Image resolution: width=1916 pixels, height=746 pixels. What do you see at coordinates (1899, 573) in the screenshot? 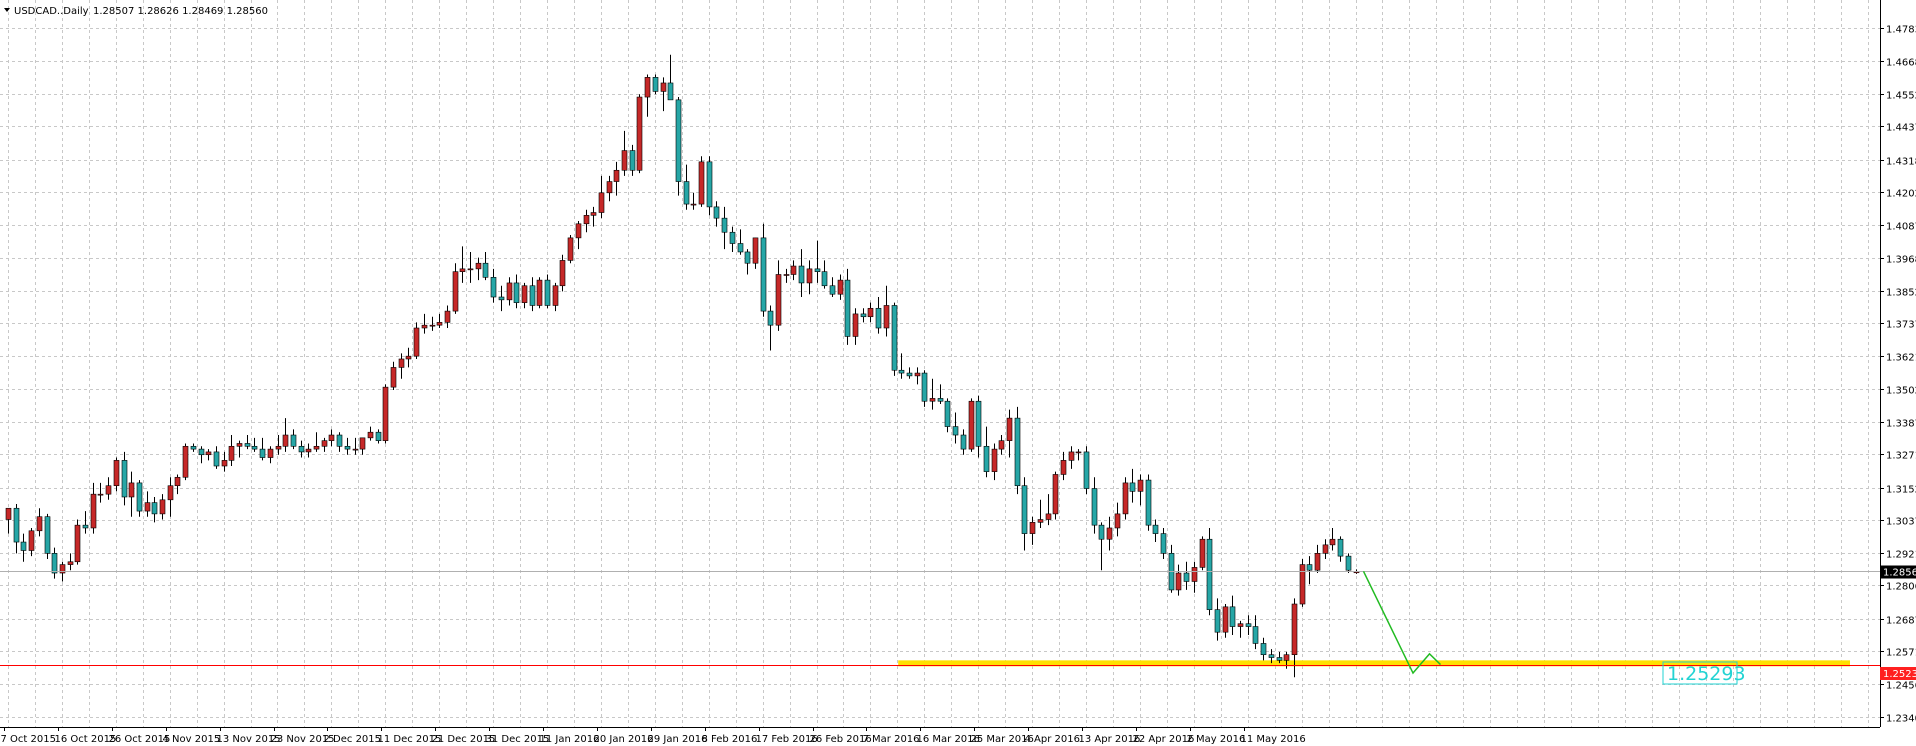
I see `current-price-tag: 1.28560` at bounding box center [1899, 573].